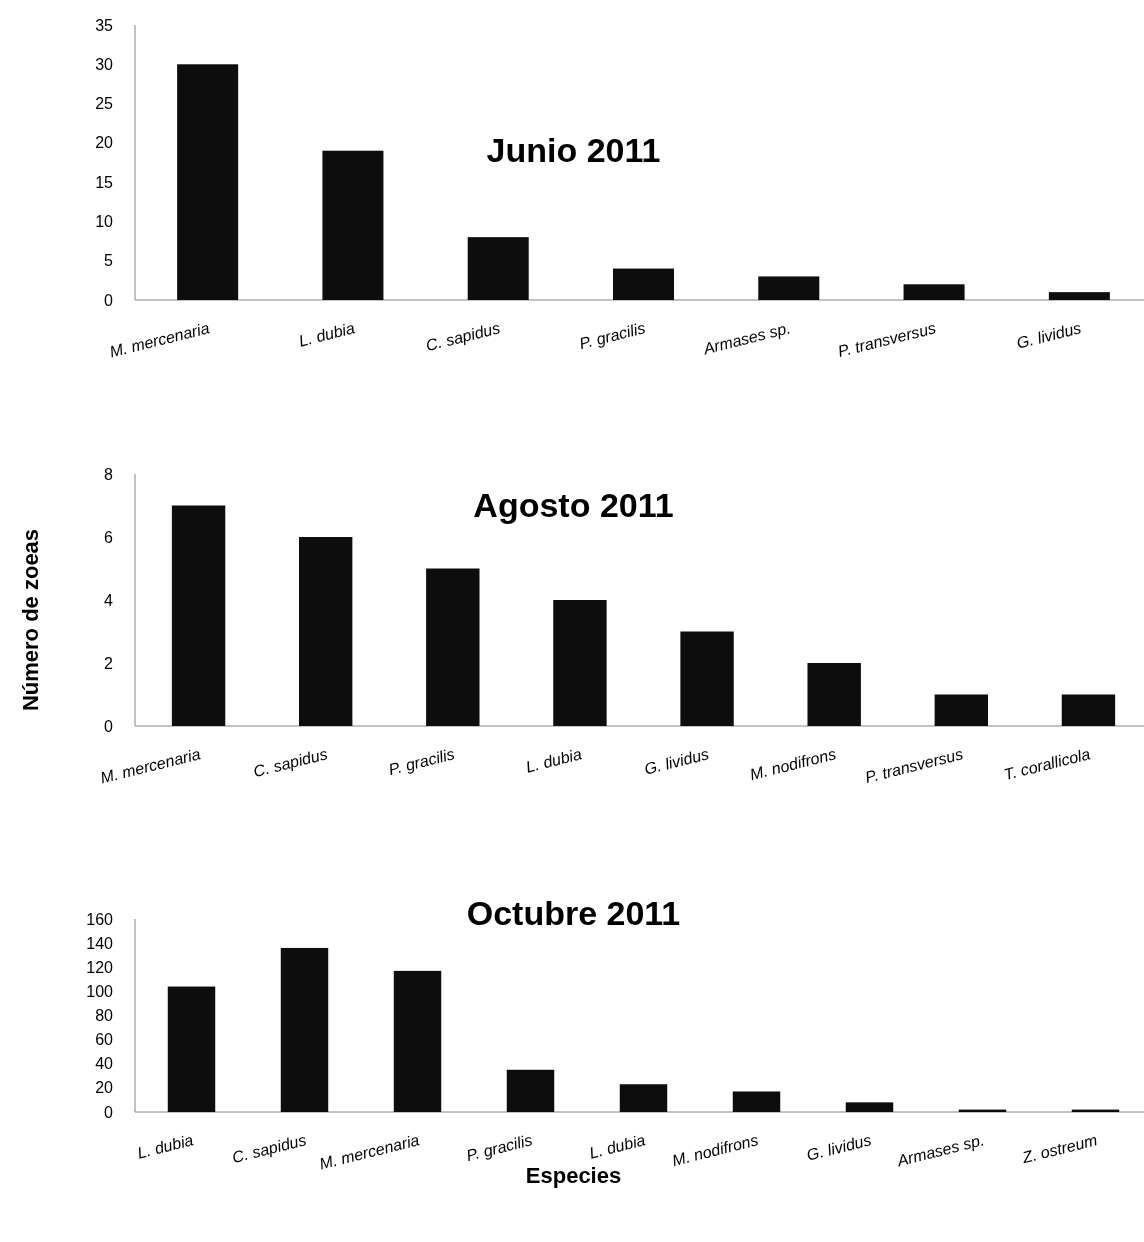  What do you see at coordinates (109, 474) in the screenshot?
I see `y-tick-label: 8` at bounding box center [109, 474].